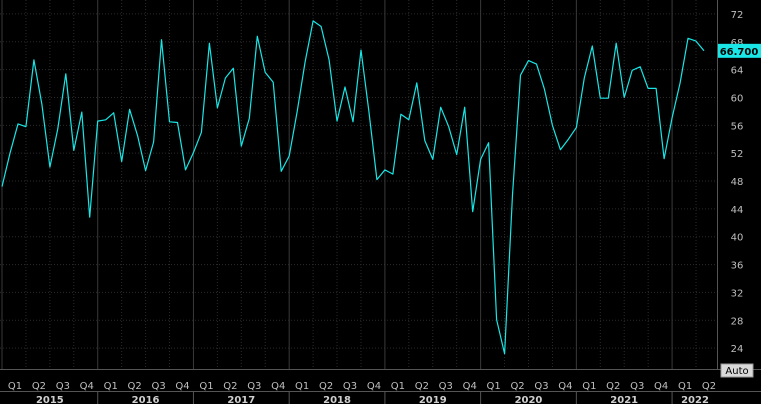 This screenshot has height=404, width=761. What do you see at coordinates (433, 399) in the screenshot?
I see `year-tick-label: 2019` at bounding box center [433, 399].